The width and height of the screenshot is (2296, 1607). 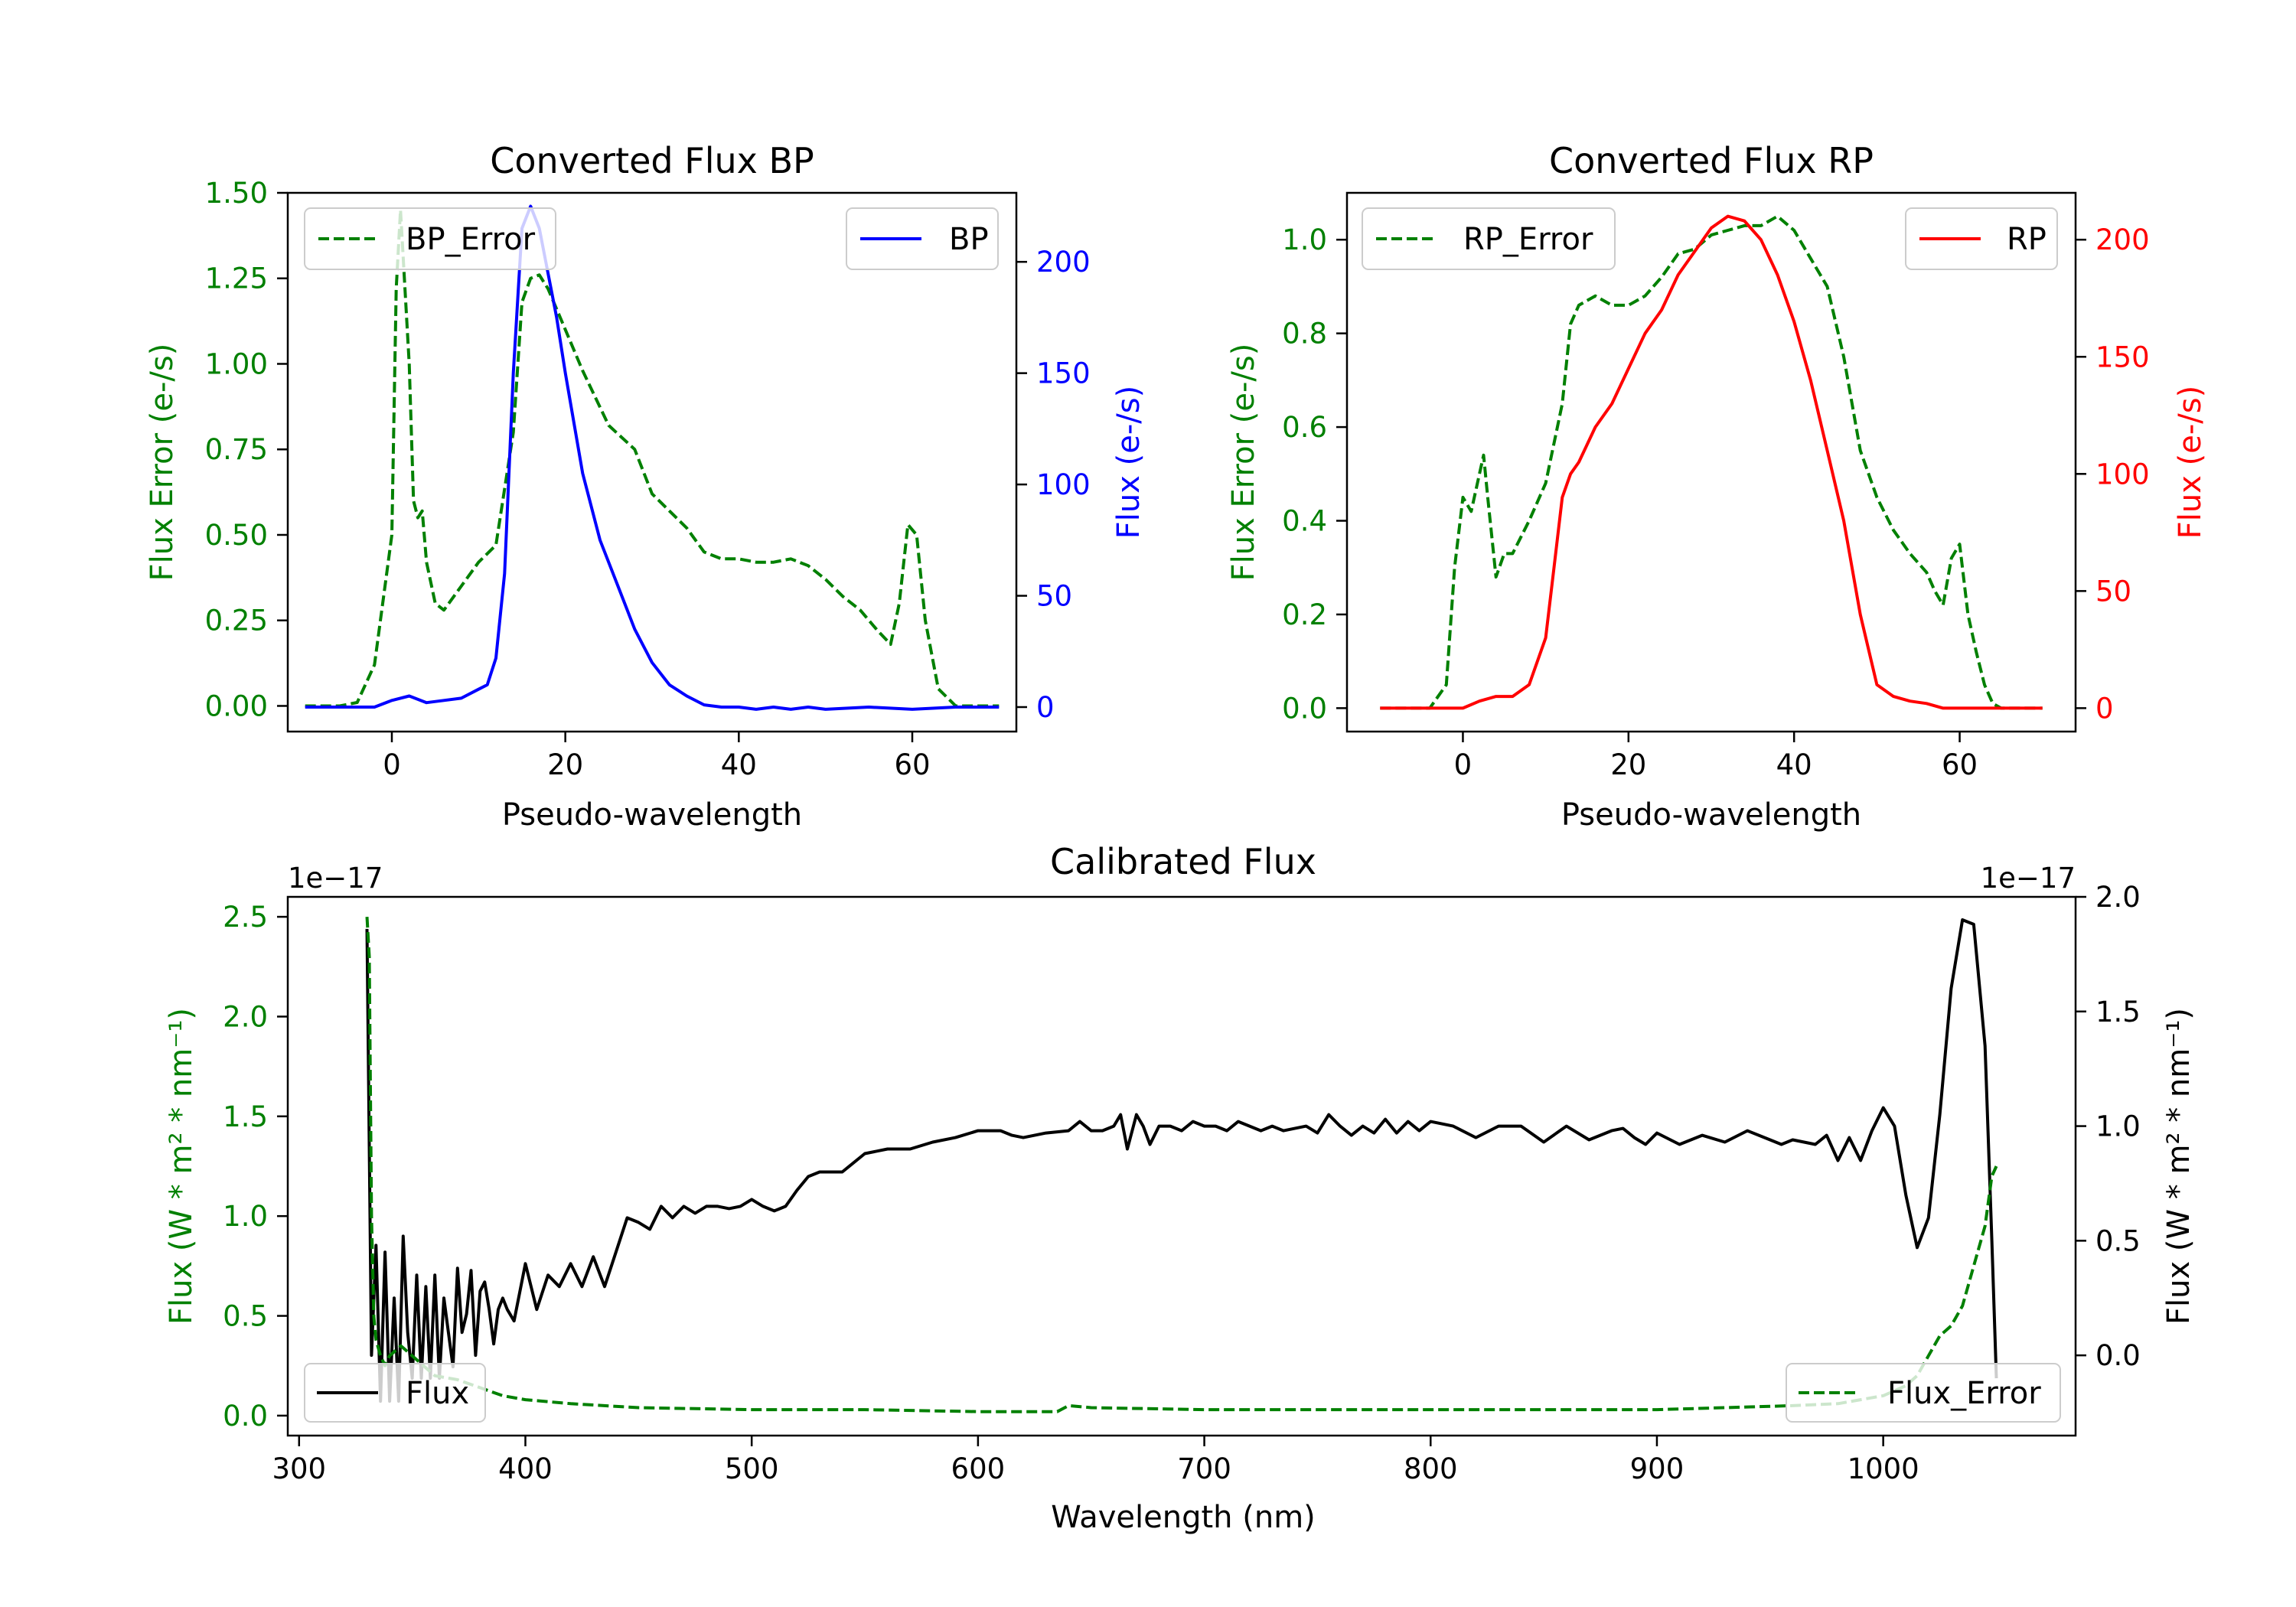 What do you see at coordinates (1128, 463) in the screenshot?
I see `y-axis-right-label-bp: Flux (e-/s)` at bounding box center [1128, 463].